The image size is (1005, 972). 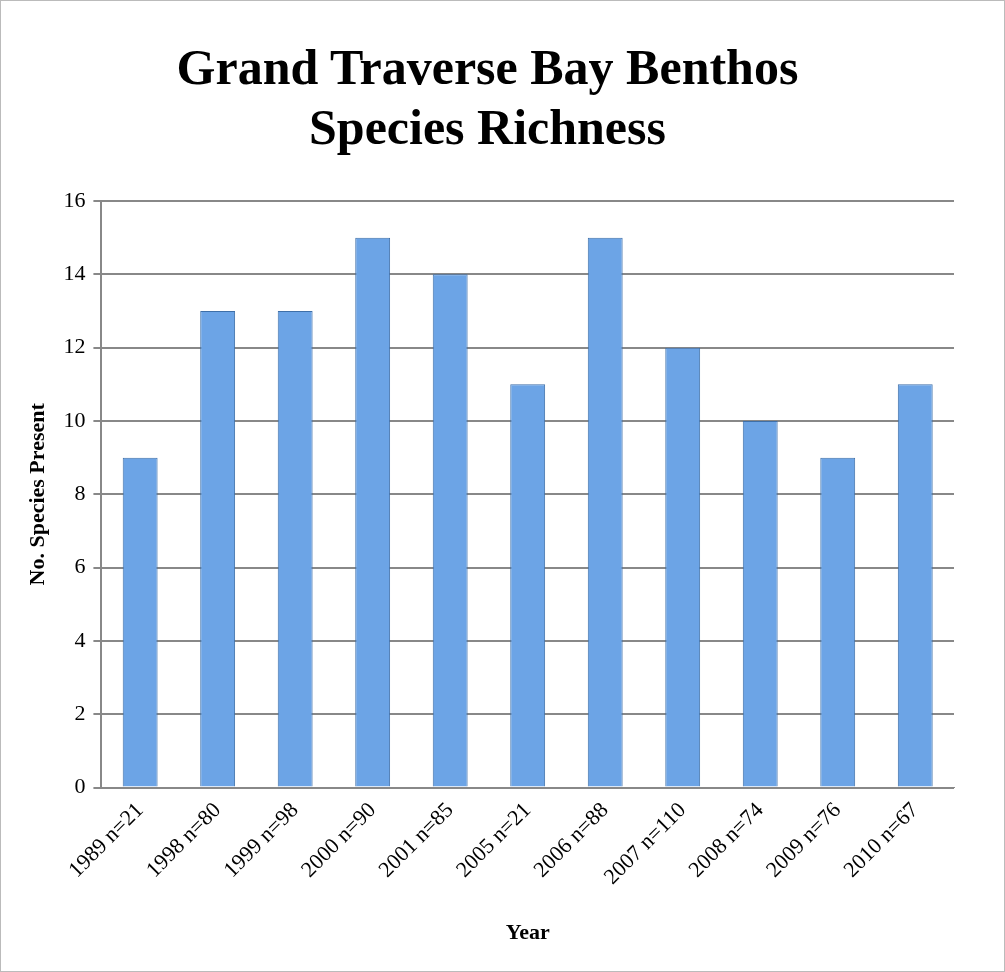 What do you see at coordinates (80, 786) in the screenshot?
I see `y-tick-label: 0` at bounding box center [80, 786].